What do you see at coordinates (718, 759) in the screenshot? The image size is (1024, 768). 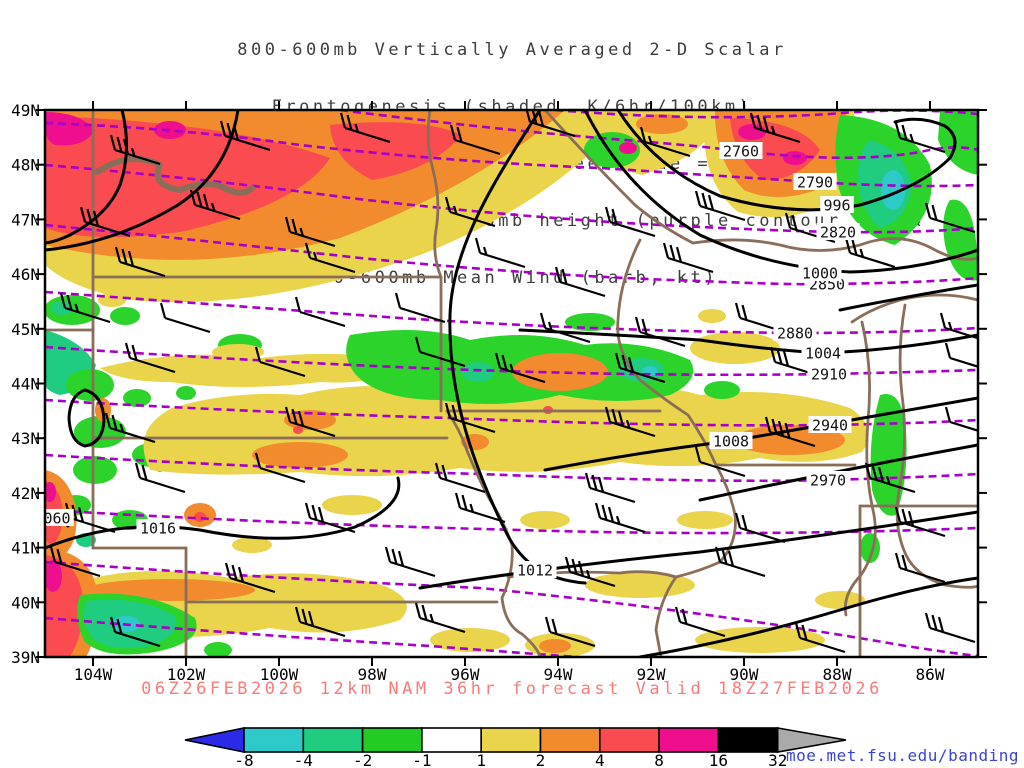 I see `colorbar-tick-label: 16` at bounding box center [718, 759].